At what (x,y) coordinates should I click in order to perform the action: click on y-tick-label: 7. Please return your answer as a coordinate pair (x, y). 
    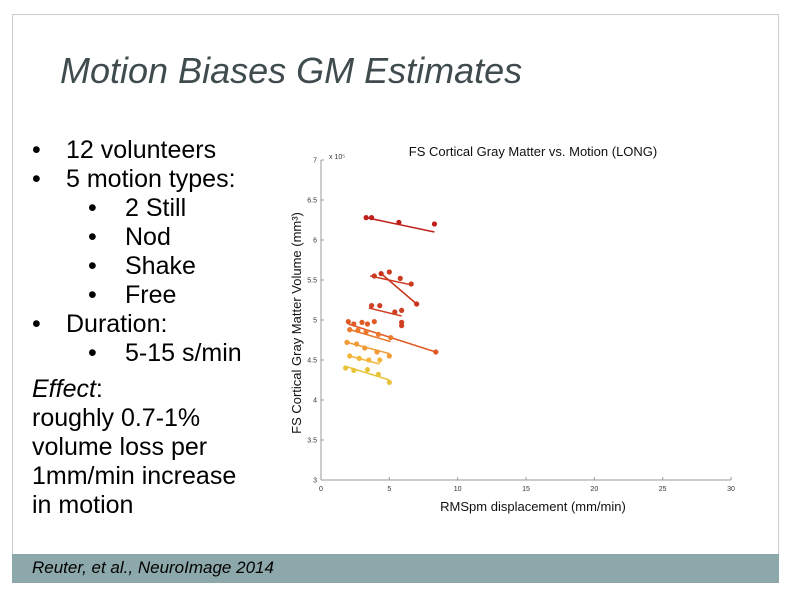
    Looking at the image, I should click on (315, 161).